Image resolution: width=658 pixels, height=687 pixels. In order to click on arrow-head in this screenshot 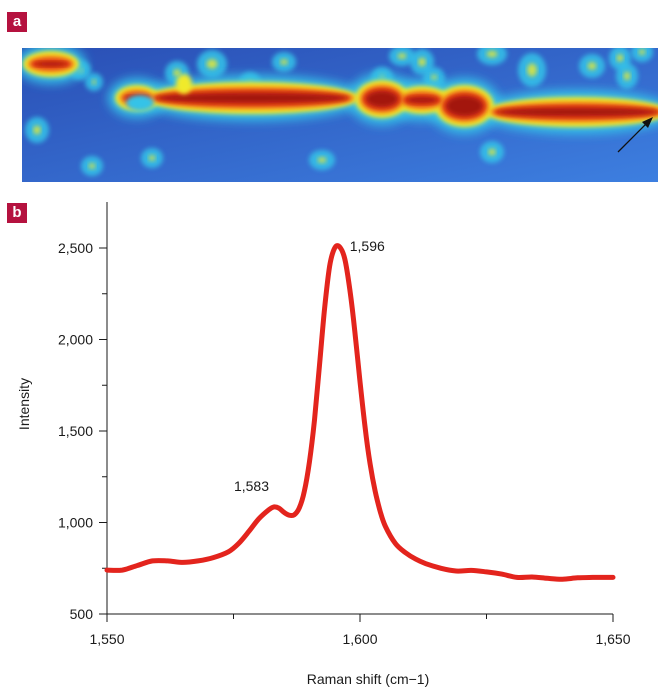, I will do `click(647, 122)`.